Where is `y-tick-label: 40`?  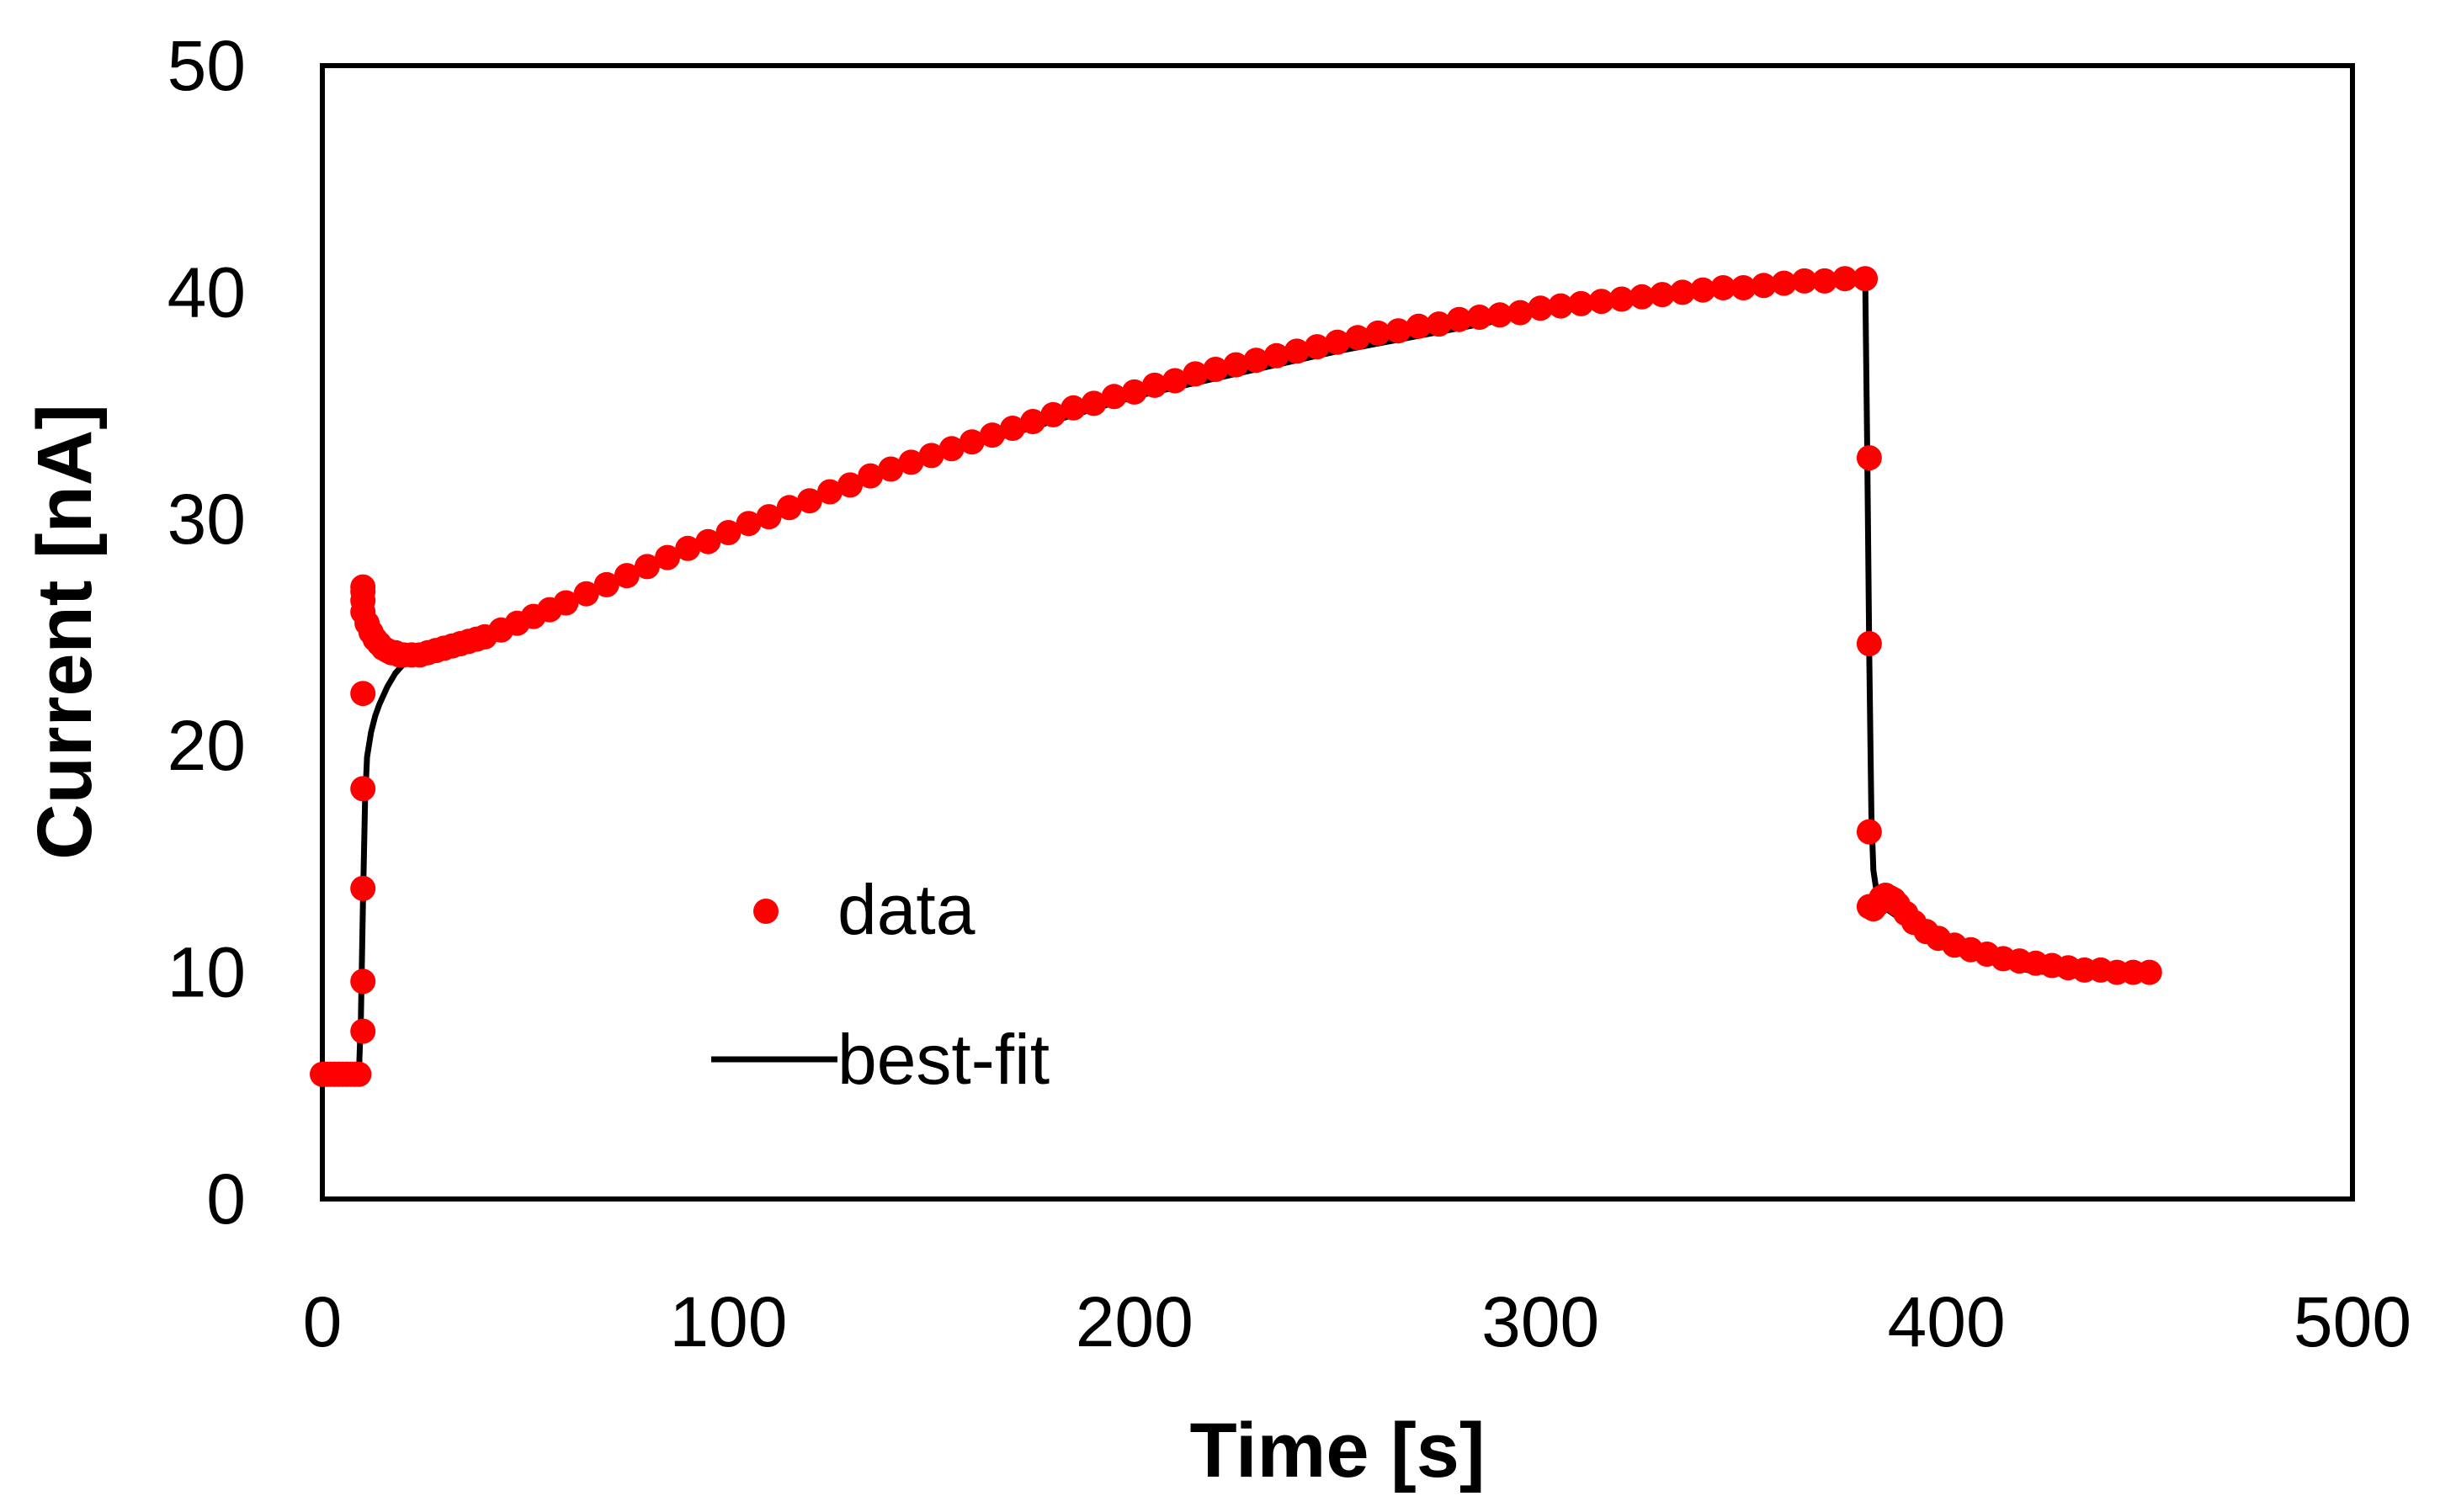
y-tick-label: 40 is located at coordinates (206, 292).